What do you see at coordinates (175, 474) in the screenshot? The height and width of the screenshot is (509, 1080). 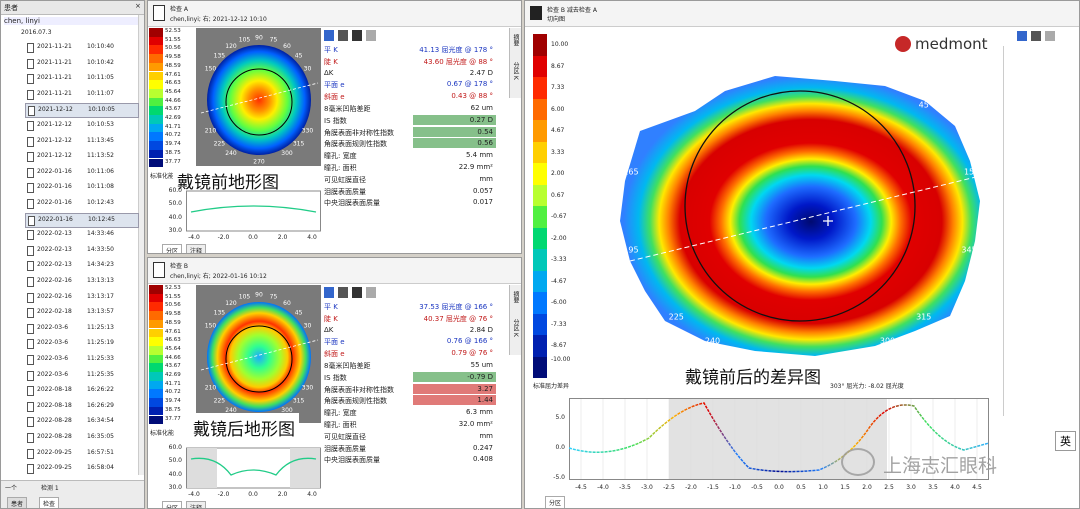 I see `profile-ytick: 40.0` at bounding box center [175, 474].